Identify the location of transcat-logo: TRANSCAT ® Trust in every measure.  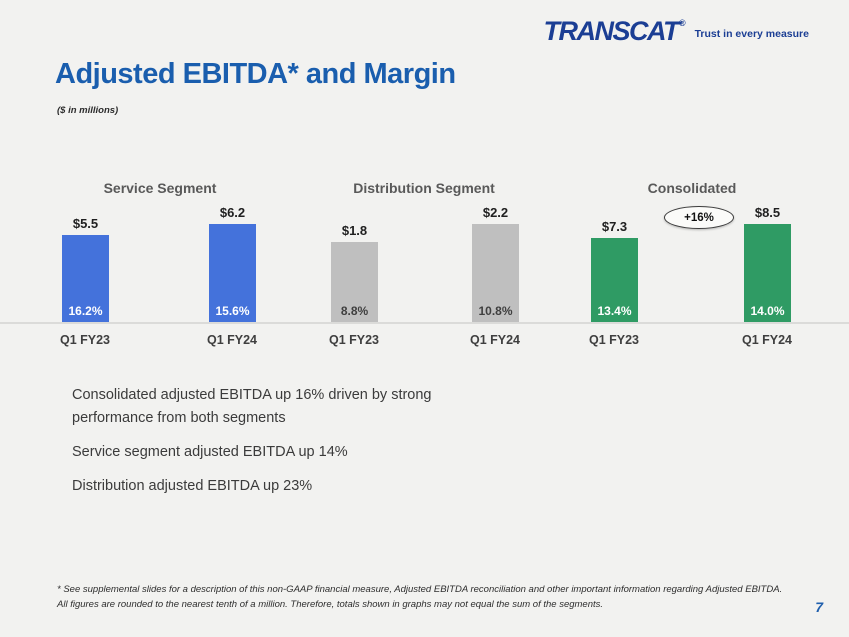
(676, 31).